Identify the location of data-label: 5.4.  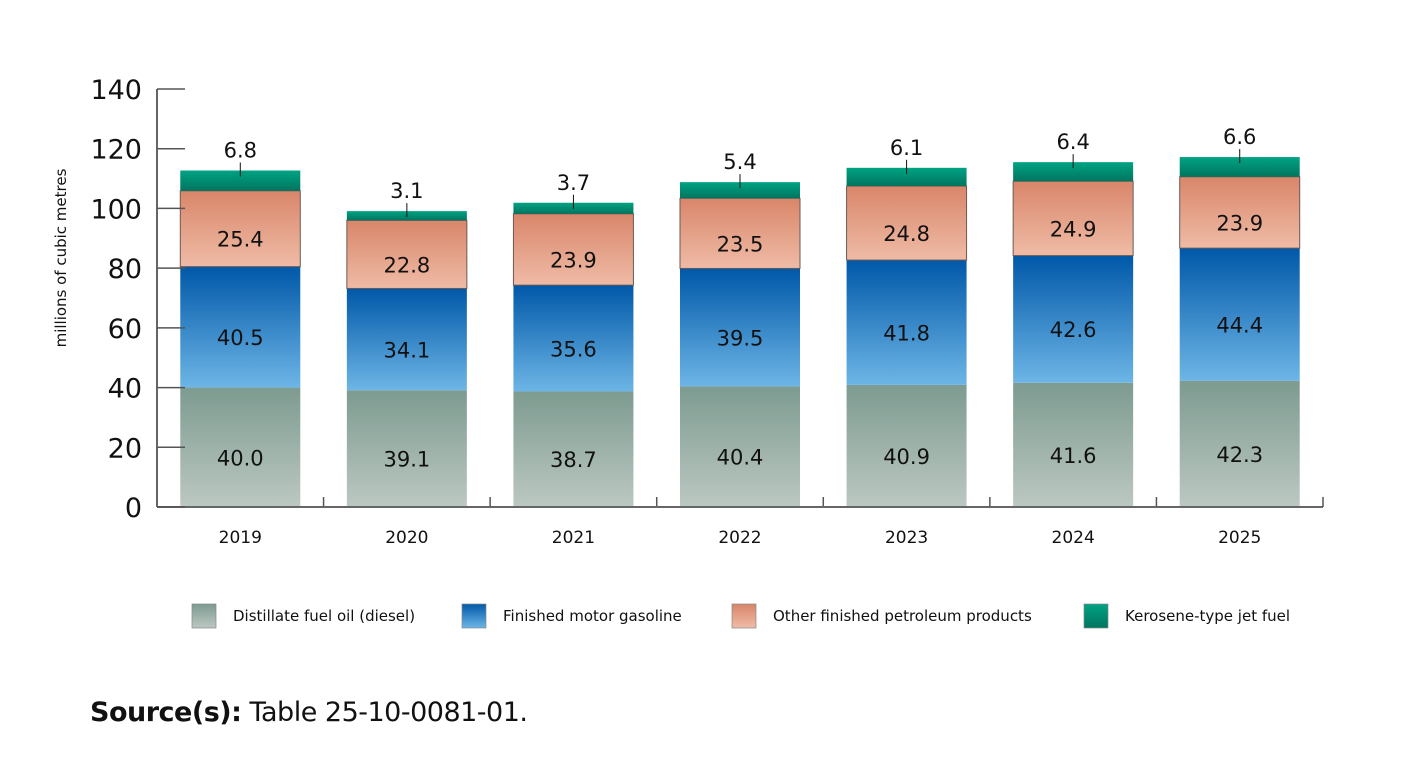
(739, 162).